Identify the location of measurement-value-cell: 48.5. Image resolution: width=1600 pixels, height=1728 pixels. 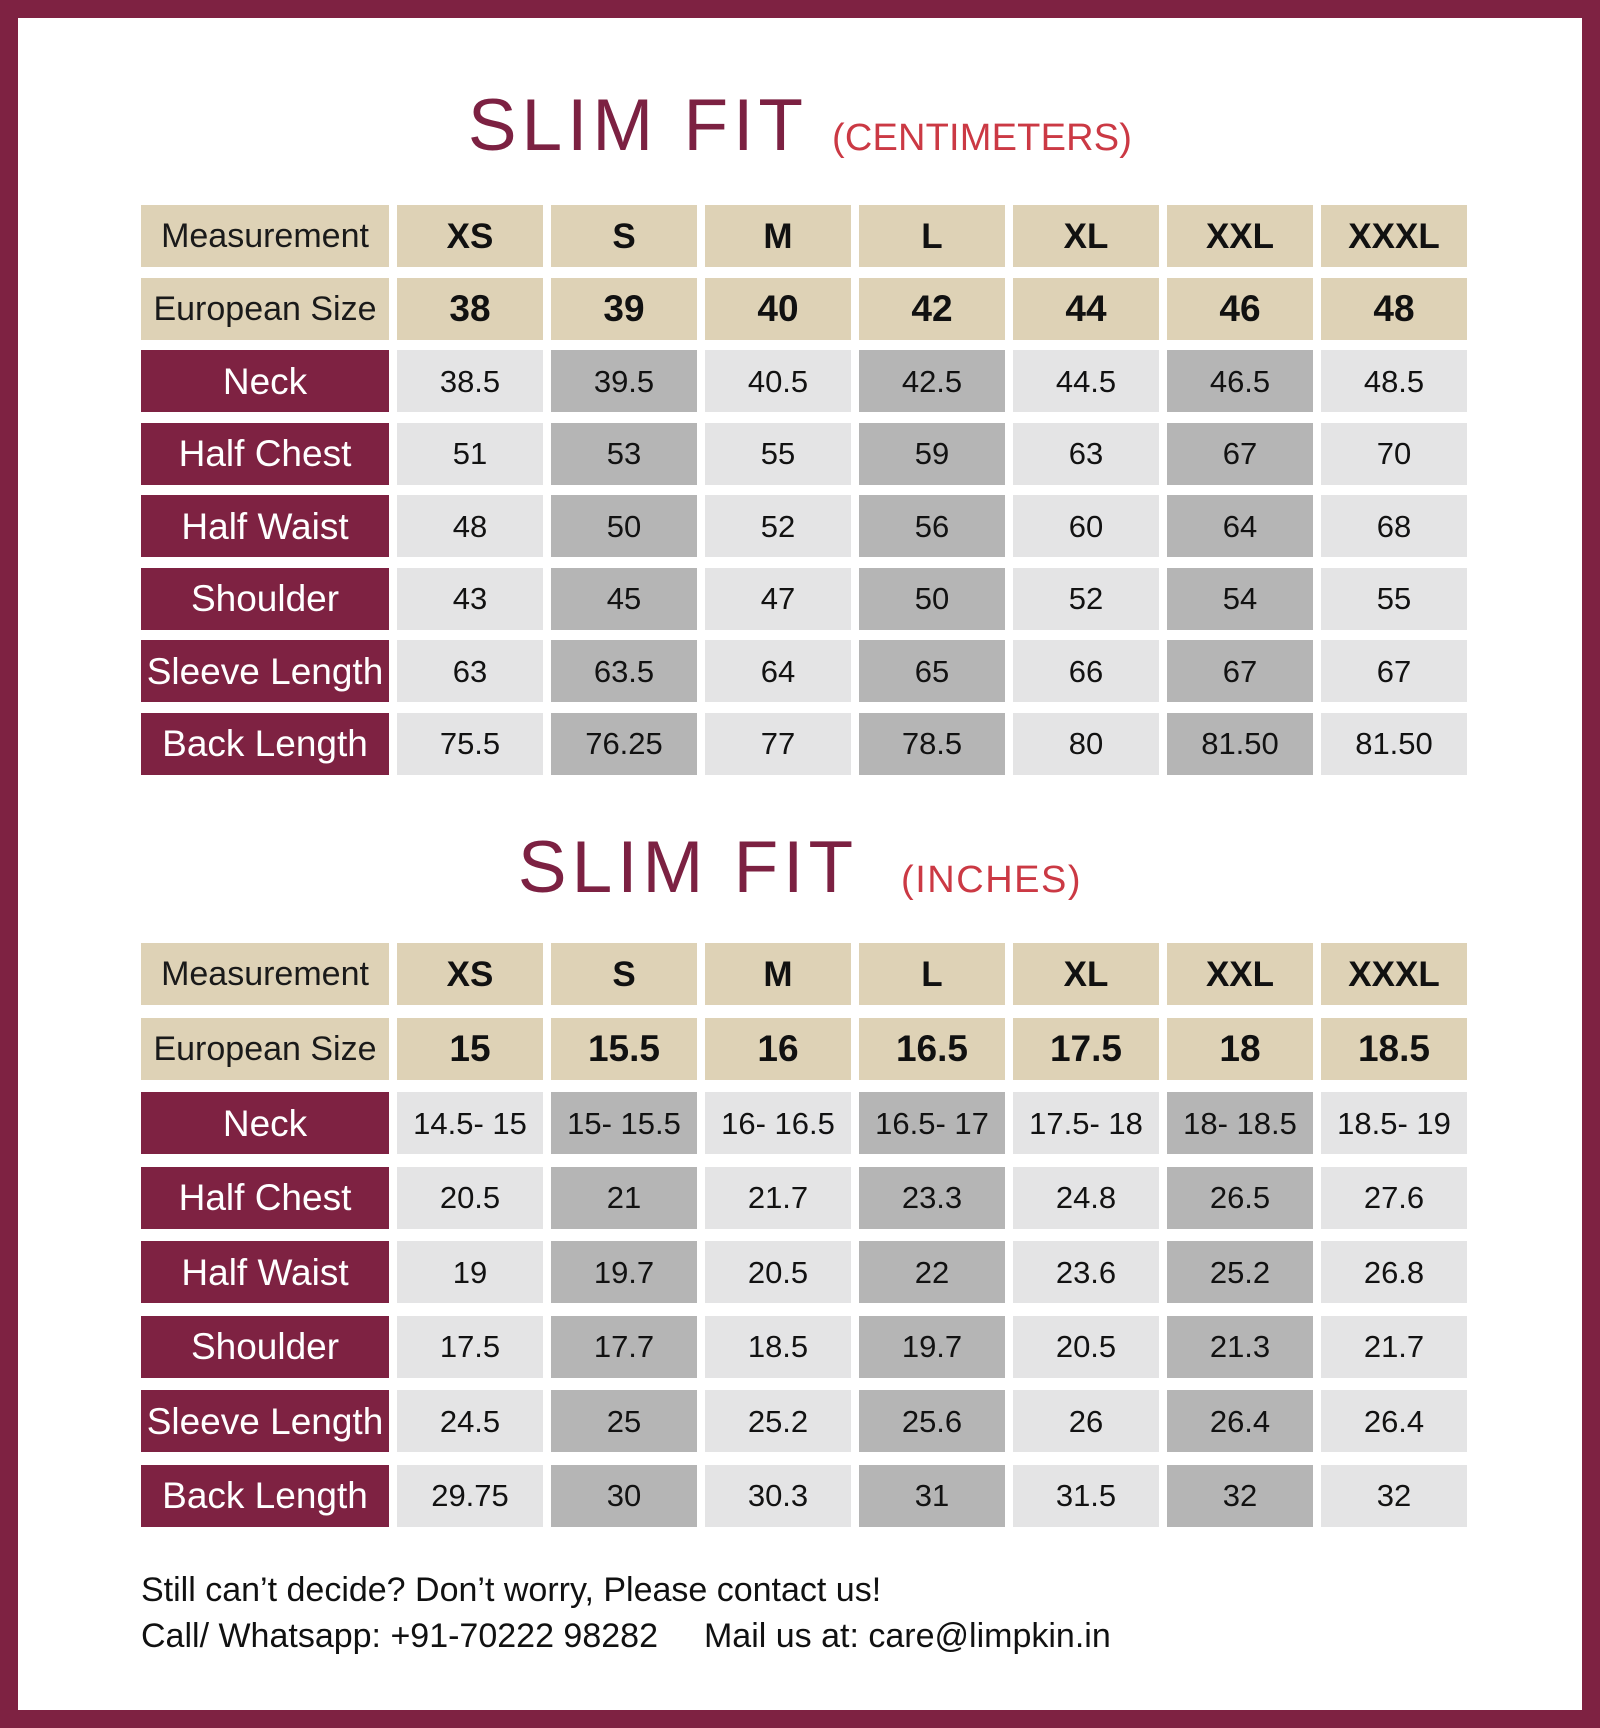
(1394, 381).